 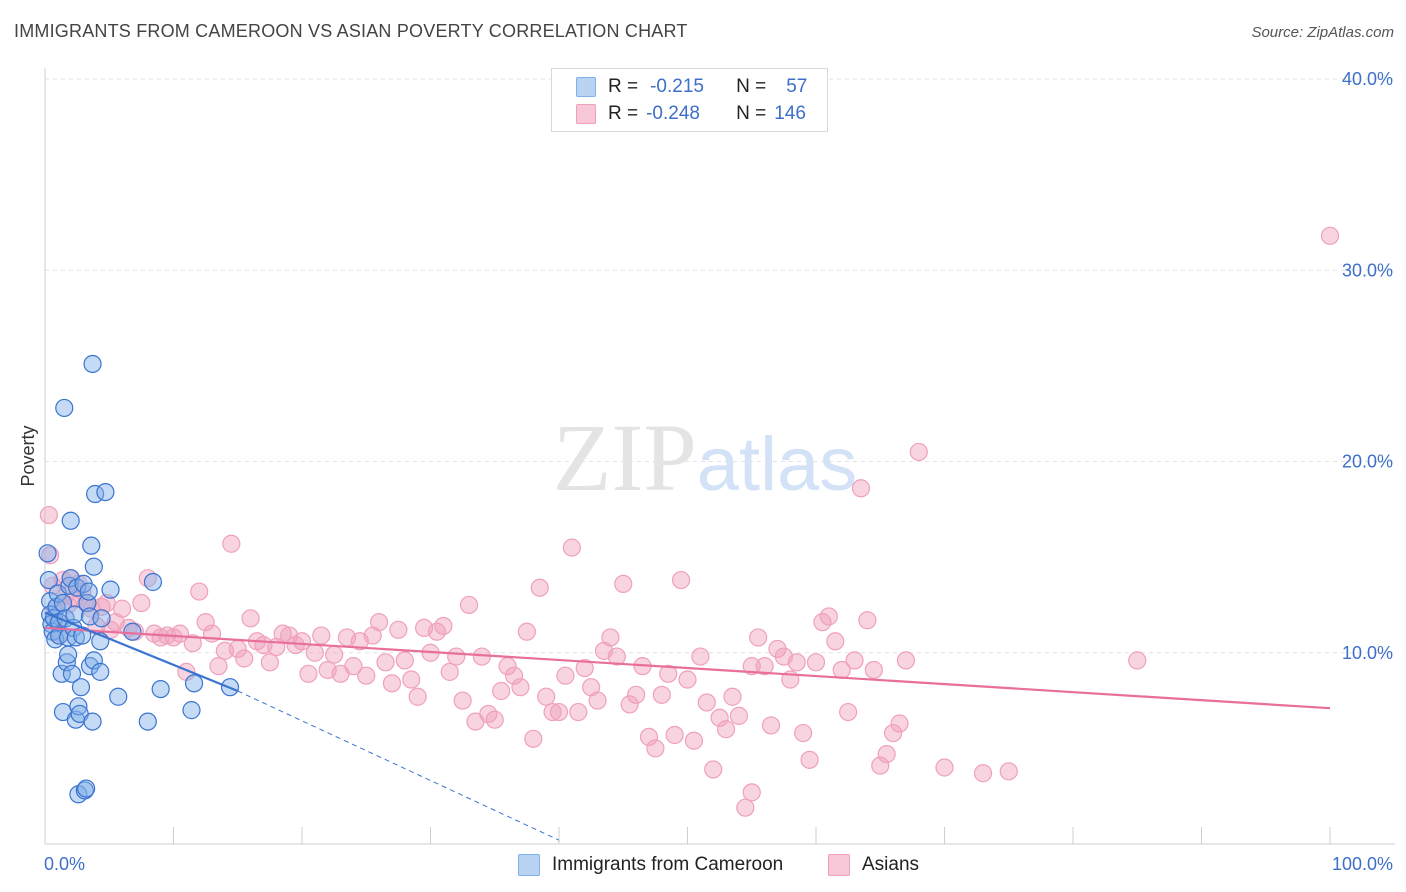 What do you see at coordinates (677, 86) in the screenshot?
I see `legend-r-value: -0.215` at bounding box center [677, 86].